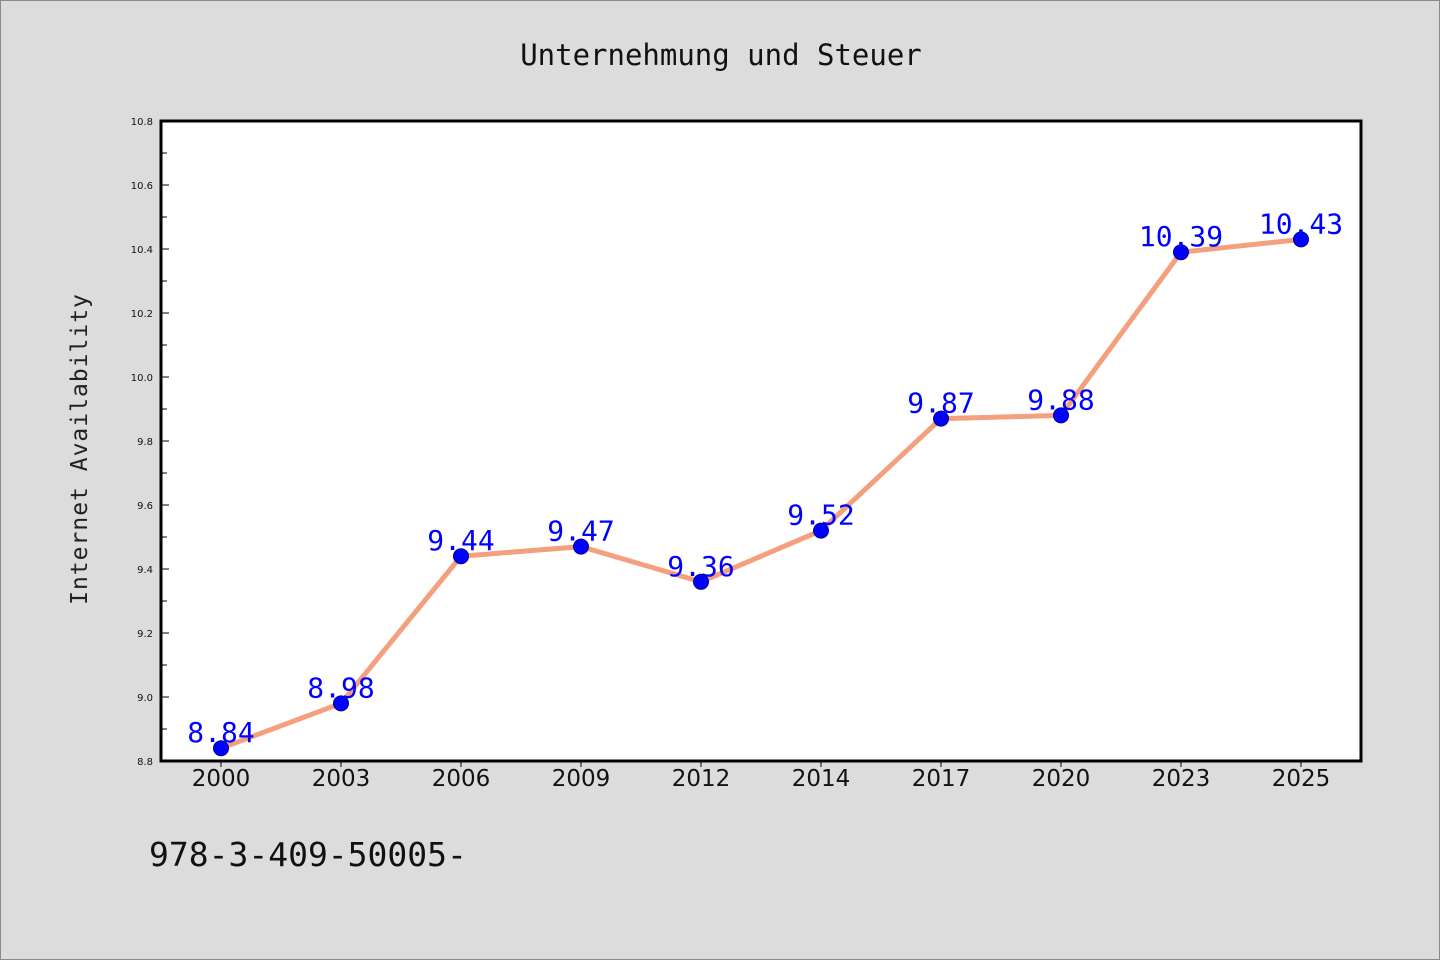  Describe the element at coordinates (1181, 779) in the screenshot. I see `x-tick-label: 2023` at that location.